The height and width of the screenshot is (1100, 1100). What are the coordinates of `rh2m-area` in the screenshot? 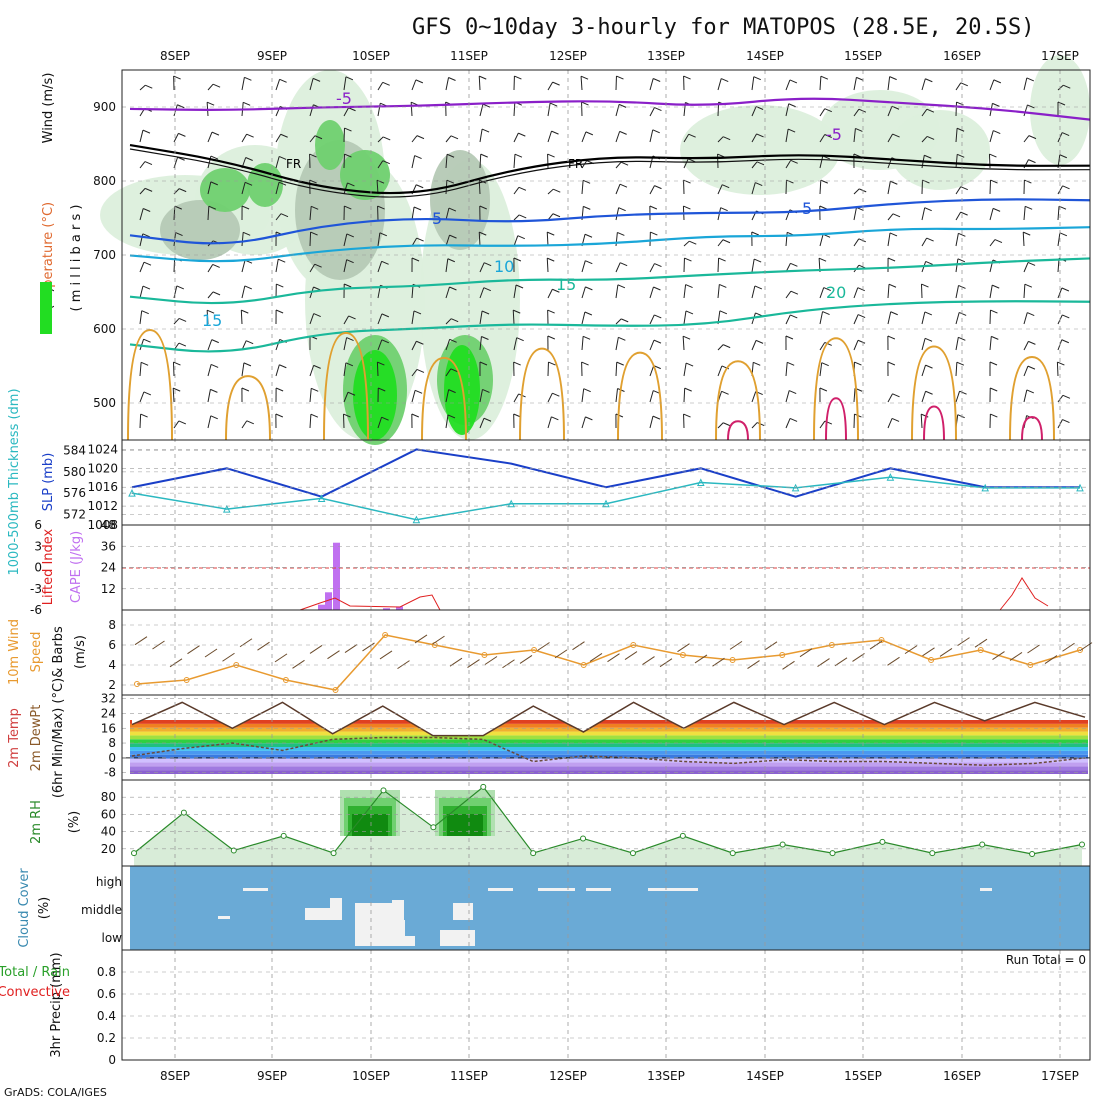 It's located at (608, 824).